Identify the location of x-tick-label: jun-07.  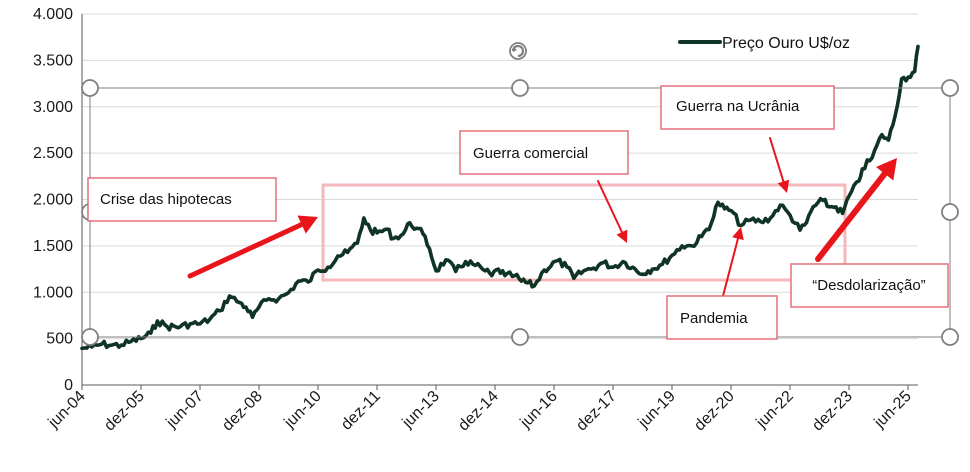
(185, 410).